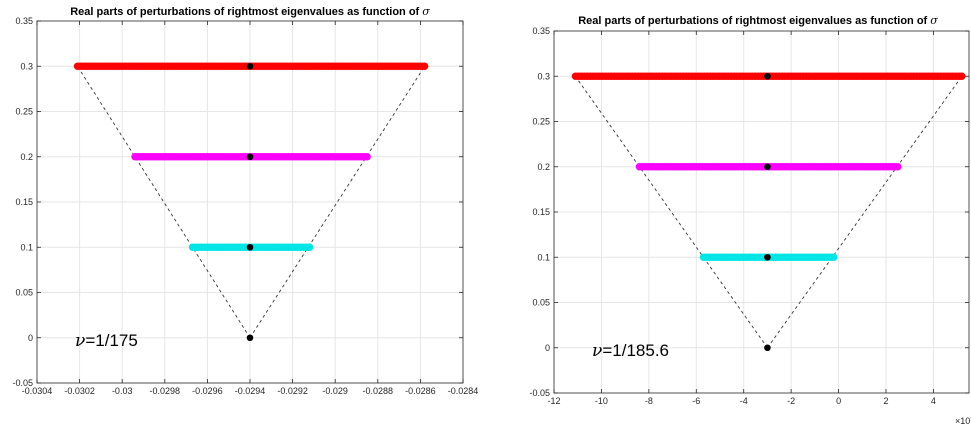 The height and width of the screenshot is (426, 971). What do you see at coordinates (165, 391) in the screenshot?
I see `x-tick-label: -0.0298` at bounding box center [165, 391].